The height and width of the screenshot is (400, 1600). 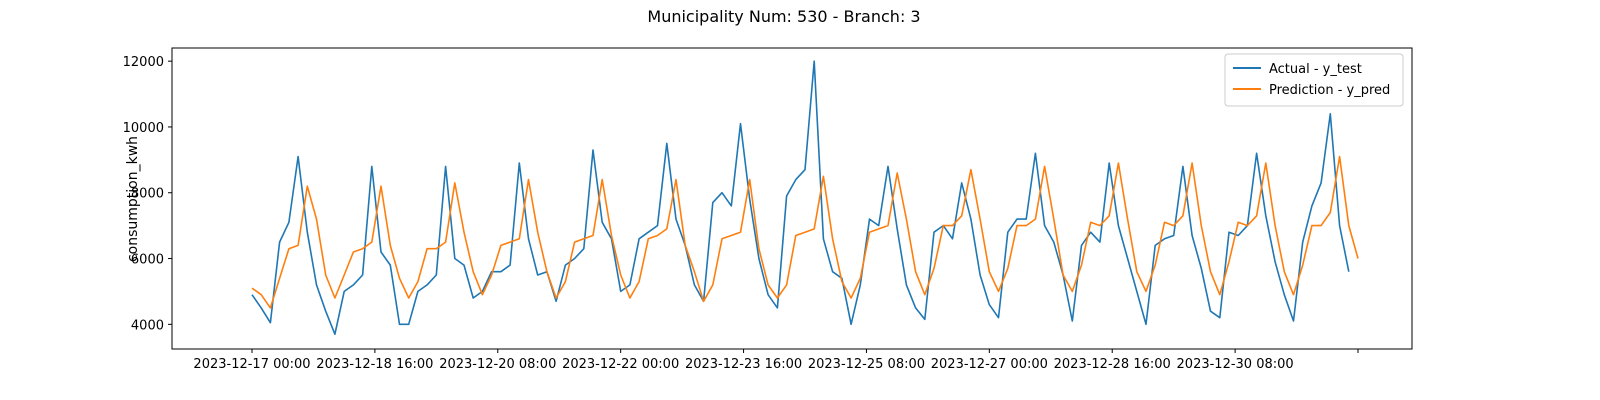 What do you see at coordinates (1235, 364) in the screenshot?
I see `x-tick-label: 2023-12-30 08:00` at bounding box center [1235, 364].